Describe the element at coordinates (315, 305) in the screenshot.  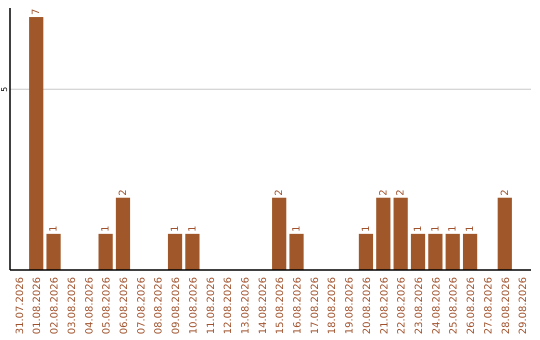
I see `x-tick-label: 17.08.2026` at that location.